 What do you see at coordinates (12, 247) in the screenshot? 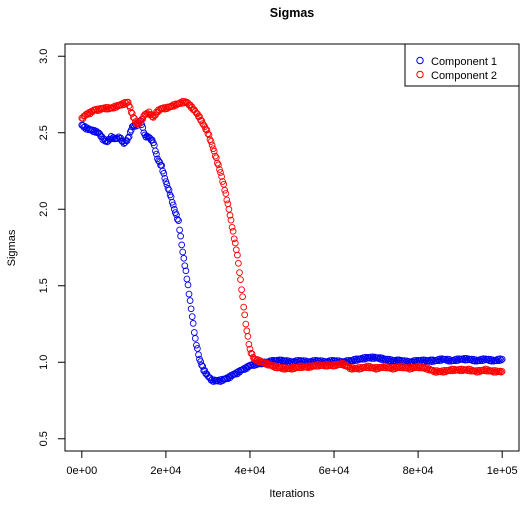
I see `y-axis-label: Sigmas` at bounding box center [12, 247].